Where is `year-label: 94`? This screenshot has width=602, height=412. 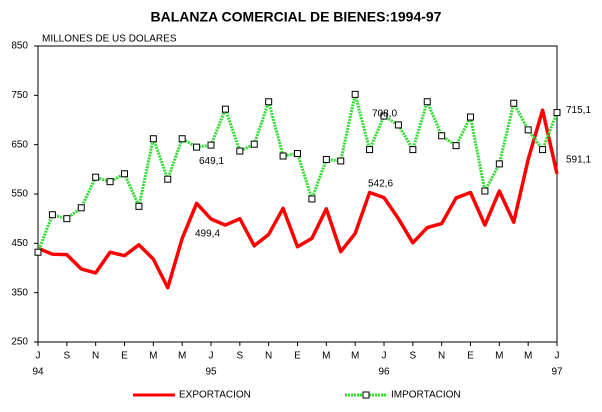
year-label: 94 is located at coordinates (38, 372).